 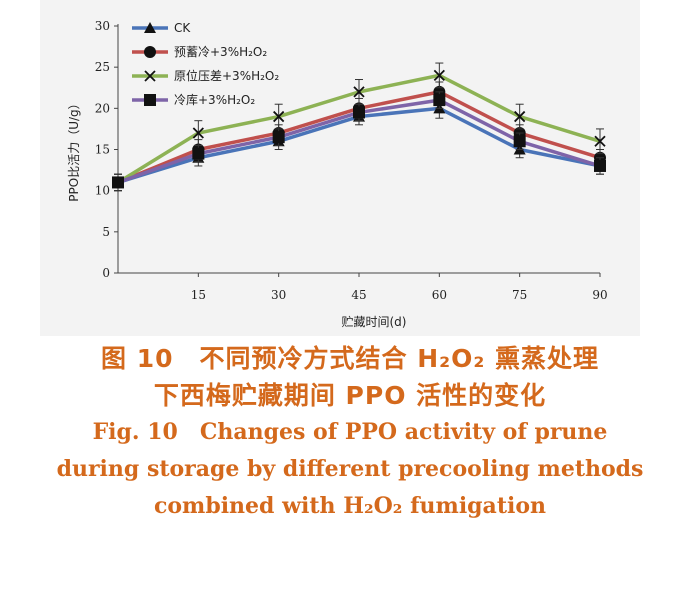 What do you see at coordinates (374, 321) in the screenshot?
I see `x-axis-title: 贮藏时间(d)` at bounding box center [374, 321].